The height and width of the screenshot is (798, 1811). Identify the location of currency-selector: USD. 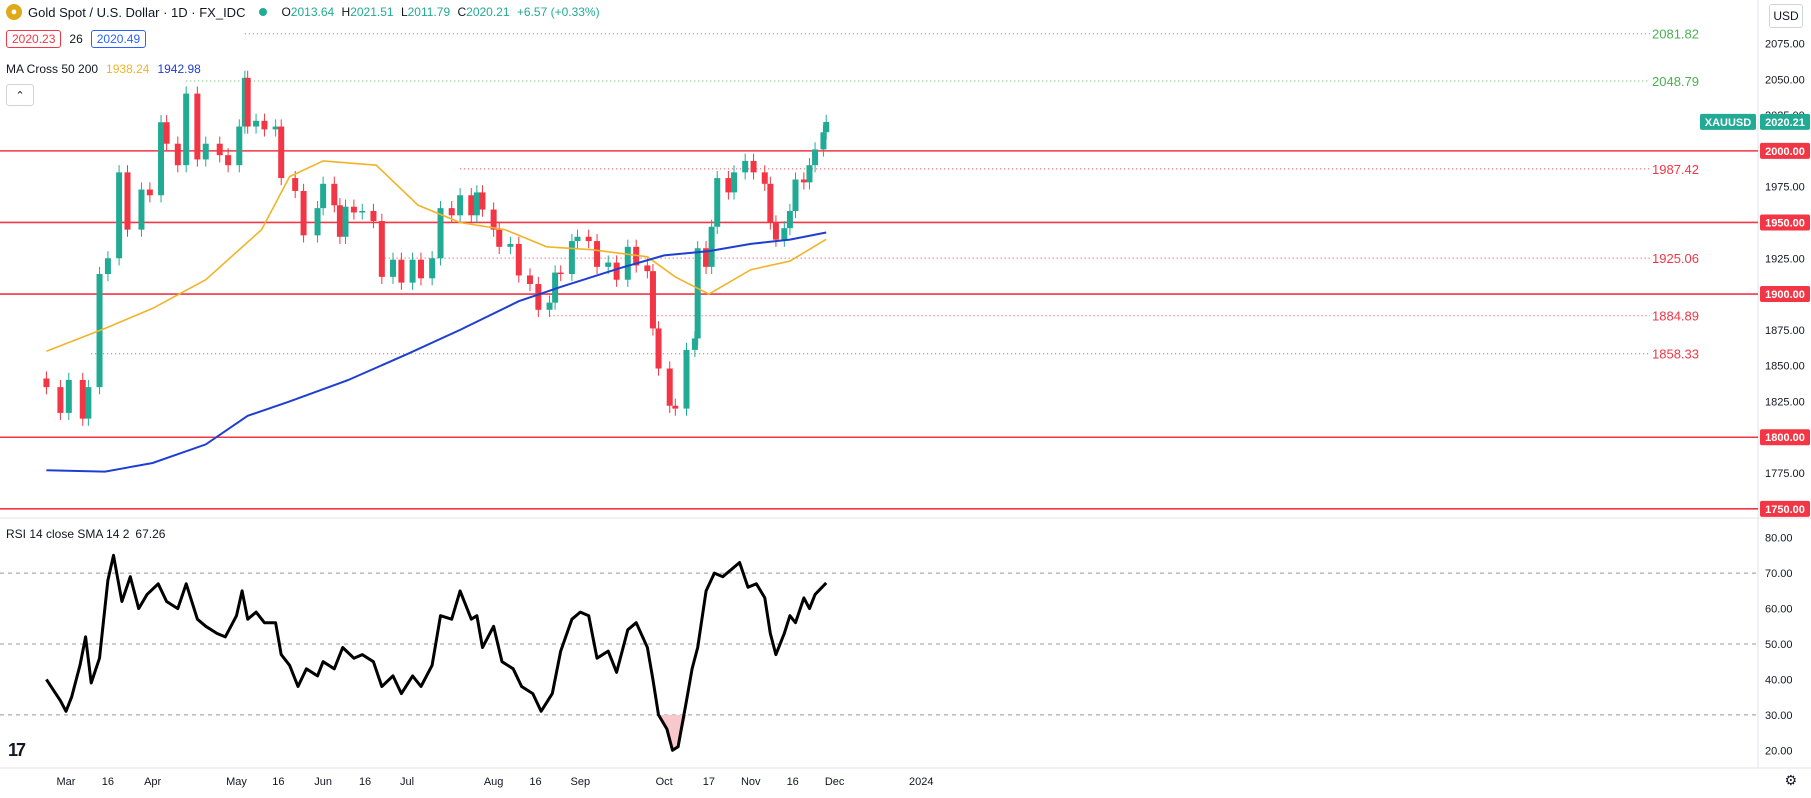
(1786, 16).